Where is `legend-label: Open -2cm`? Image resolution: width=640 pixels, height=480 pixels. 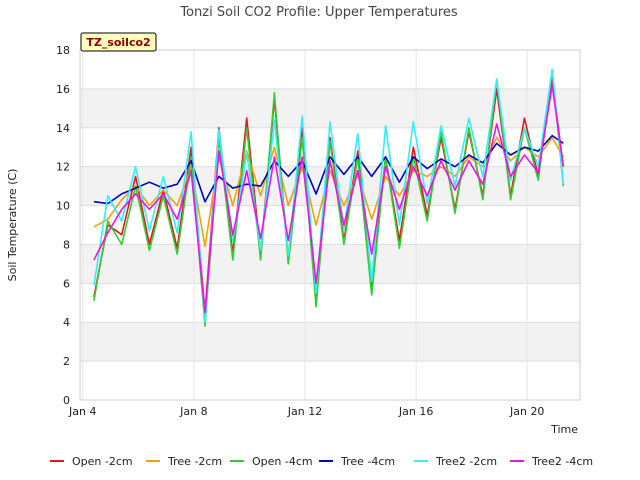
legend-label: Open -2cm is located at coordinates (102, 461).